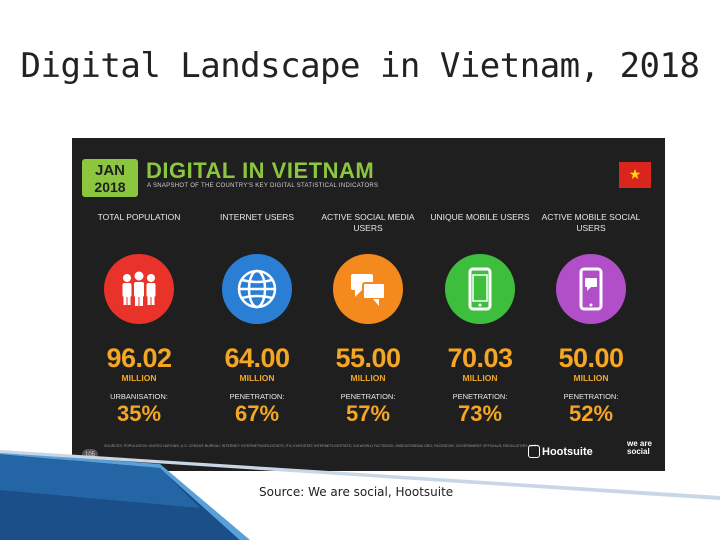  I want to click on source-caption: Source: We are social, Hootsuite, so click(356, 492).